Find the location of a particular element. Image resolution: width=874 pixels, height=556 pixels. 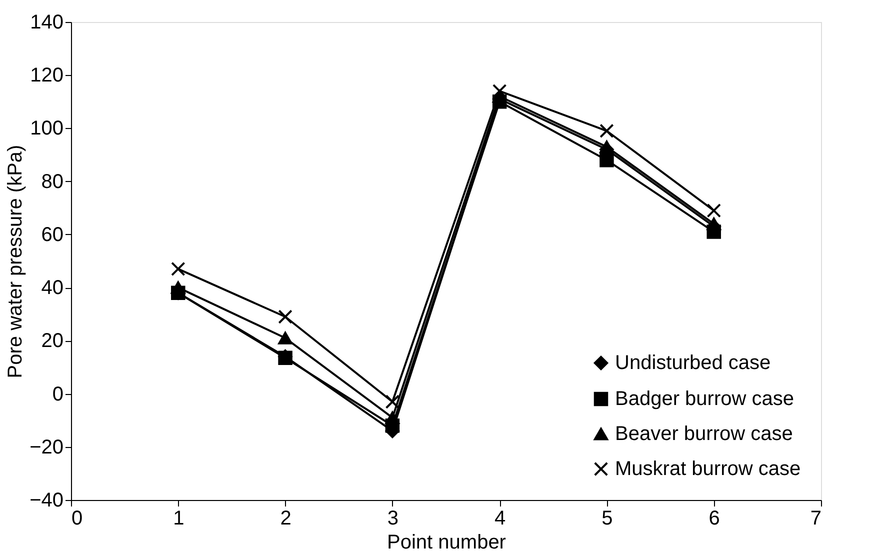

y-tick-label: 100 is located at coordinates (47, 129).